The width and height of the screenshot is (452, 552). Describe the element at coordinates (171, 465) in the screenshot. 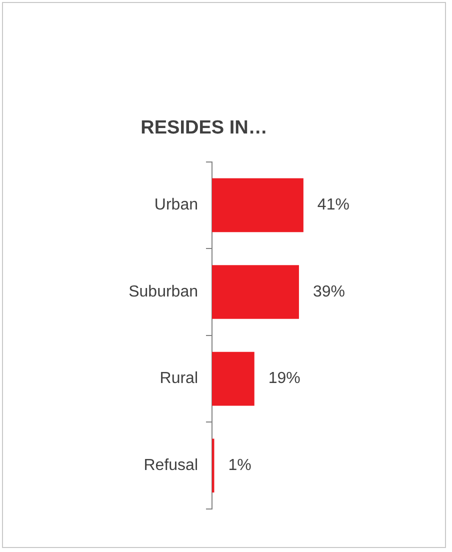

I see `y-tick-label: Refusal` at that location.